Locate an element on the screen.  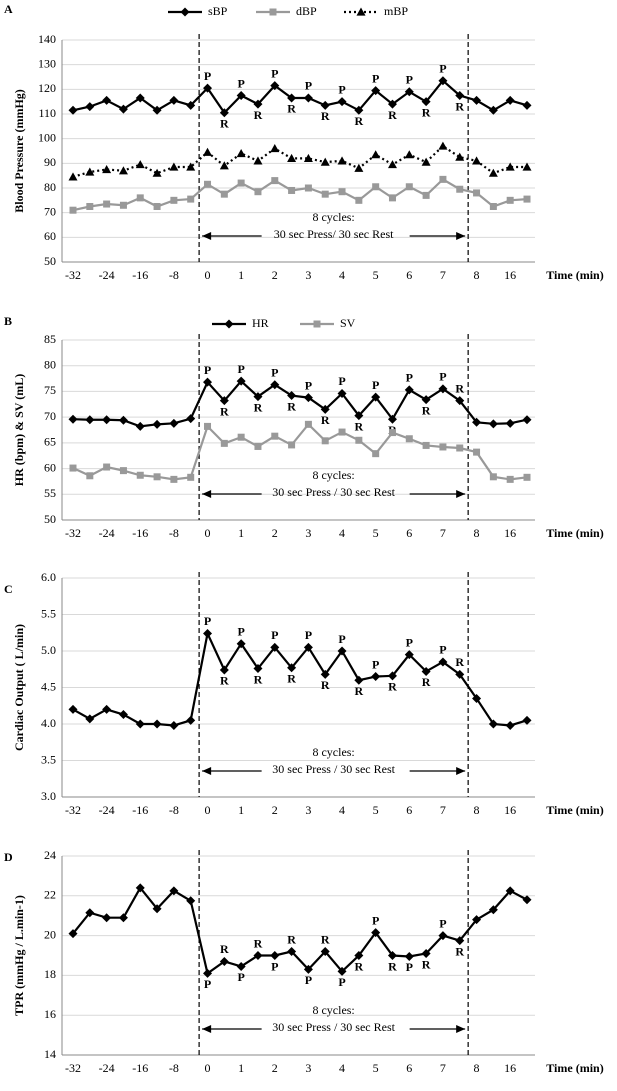
y-tick-label: 5.0 is located at coordinates (48, 650).